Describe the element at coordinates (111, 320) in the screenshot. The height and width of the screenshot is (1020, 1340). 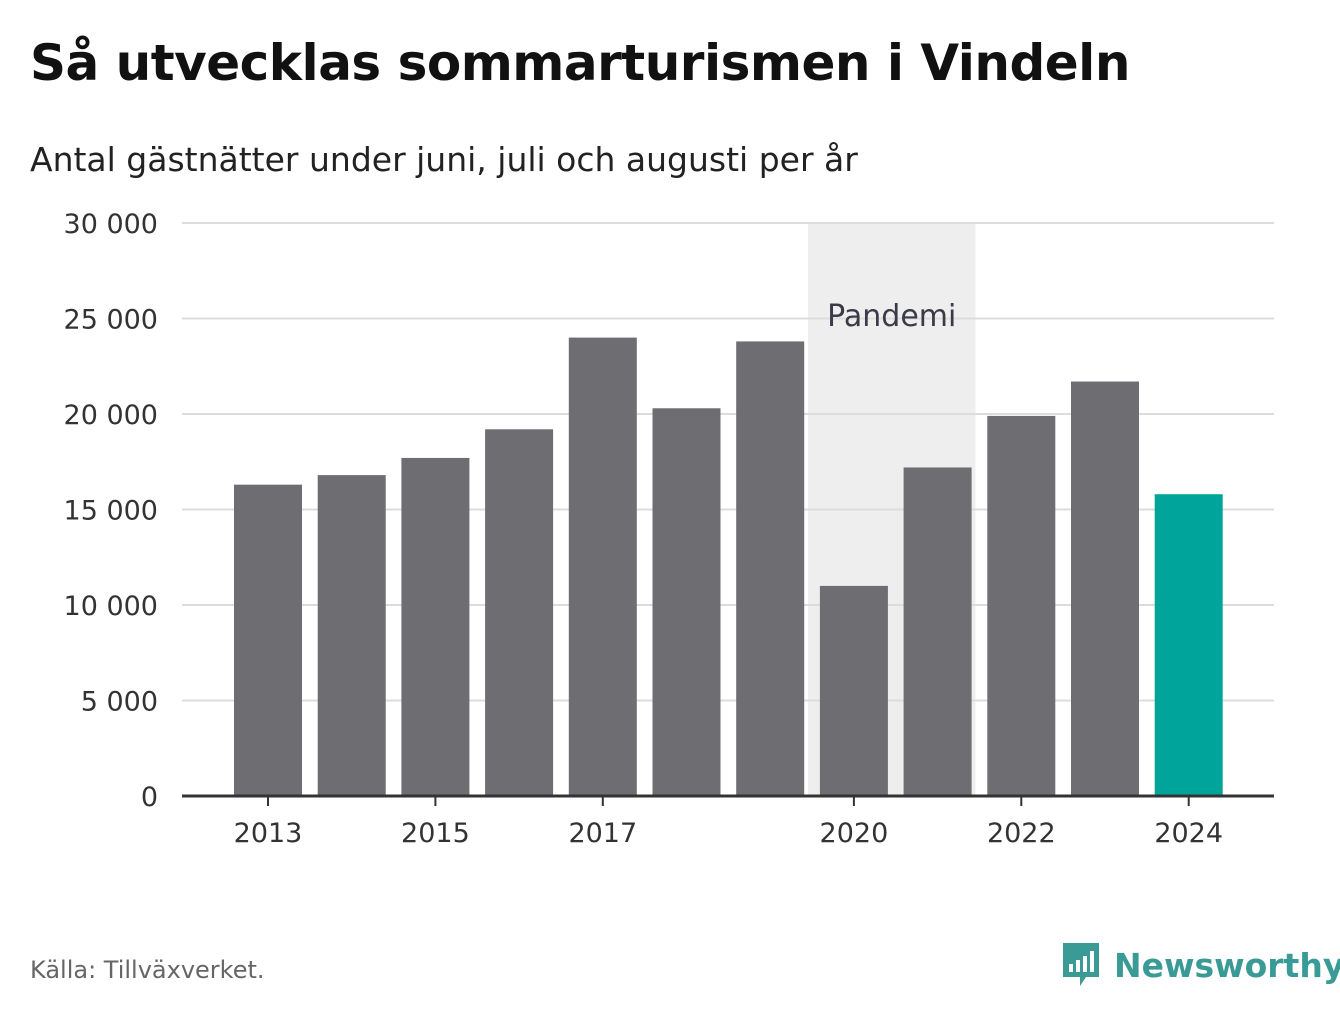
I see `y-tick-label: 25 000` at that location.